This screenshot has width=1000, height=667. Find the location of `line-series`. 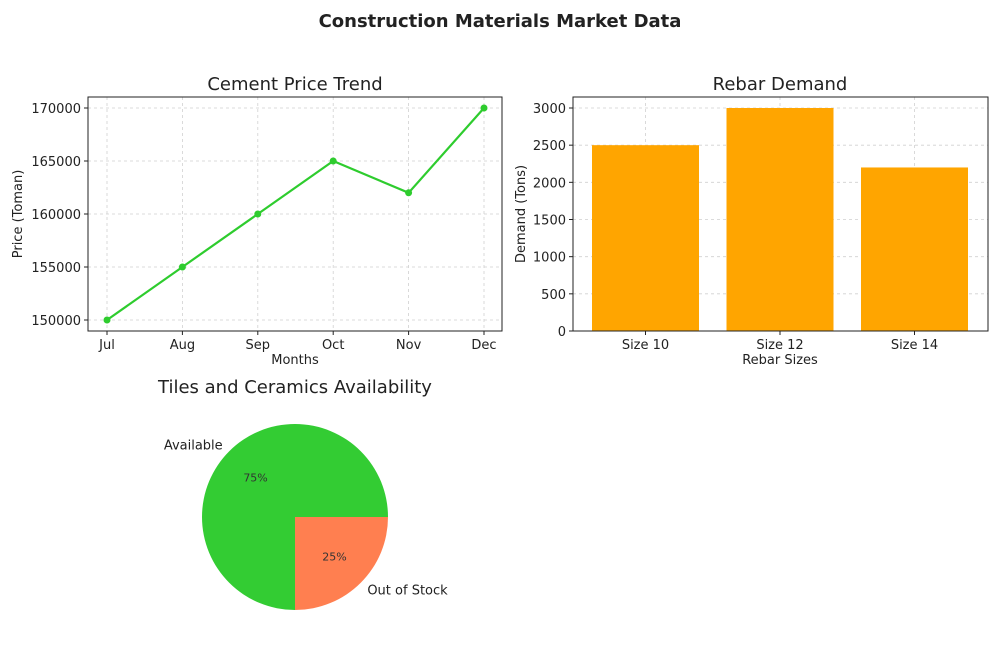

line-series is located at coordinates (295, 214).